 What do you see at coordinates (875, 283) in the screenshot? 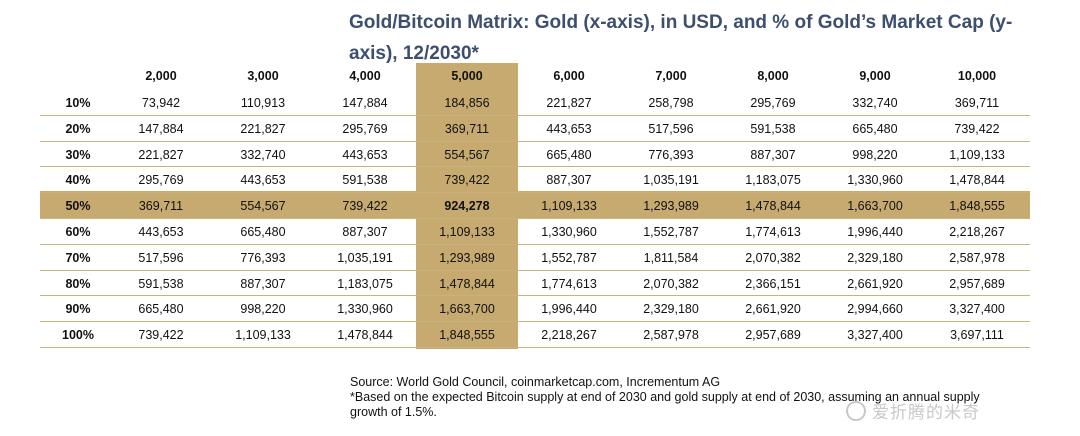
I see `table-cell: 2,661,920` at bounding box center [875, 283].